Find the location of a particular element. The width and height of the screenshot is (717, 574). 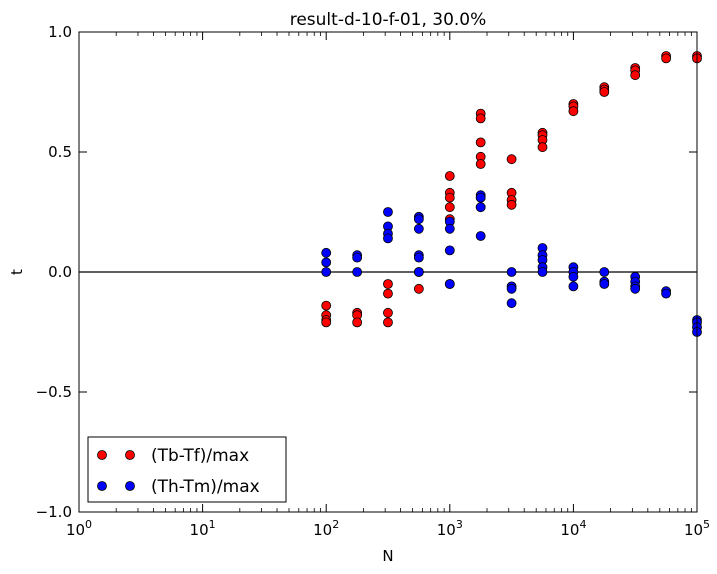

legend: (Tb-Tf)/max (Th-Tm)/max is located at coordinates (187, 469).